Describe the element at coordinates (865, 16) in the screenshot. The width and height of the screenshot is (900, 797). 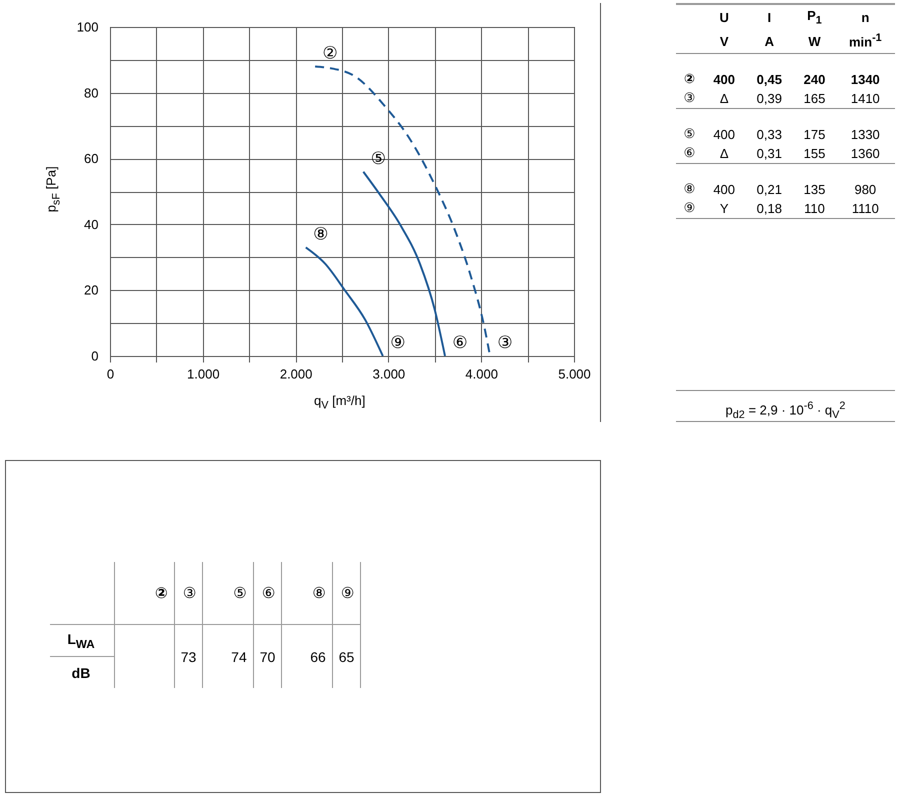
I see `text: n` at that location.